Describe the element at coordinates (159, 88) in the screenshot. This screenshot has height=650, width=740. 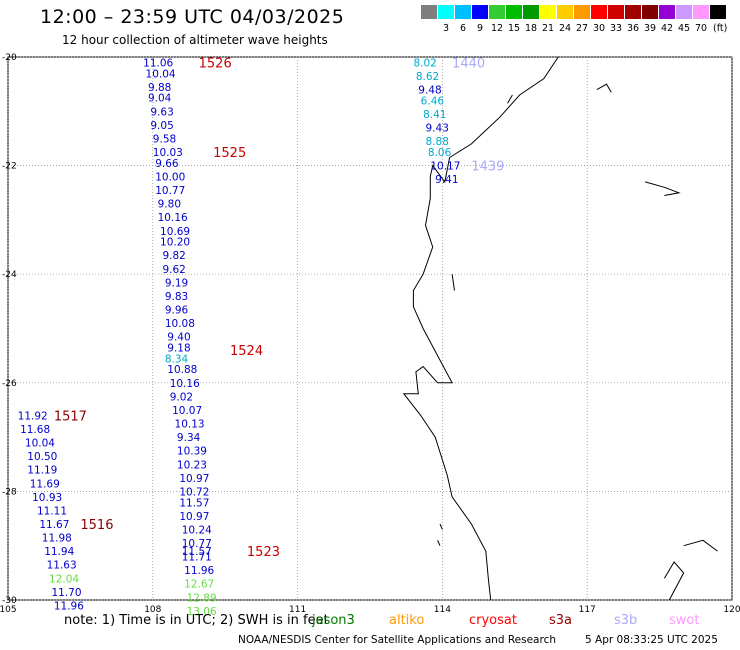
I see `wave-height-value: 9.88` at that location.